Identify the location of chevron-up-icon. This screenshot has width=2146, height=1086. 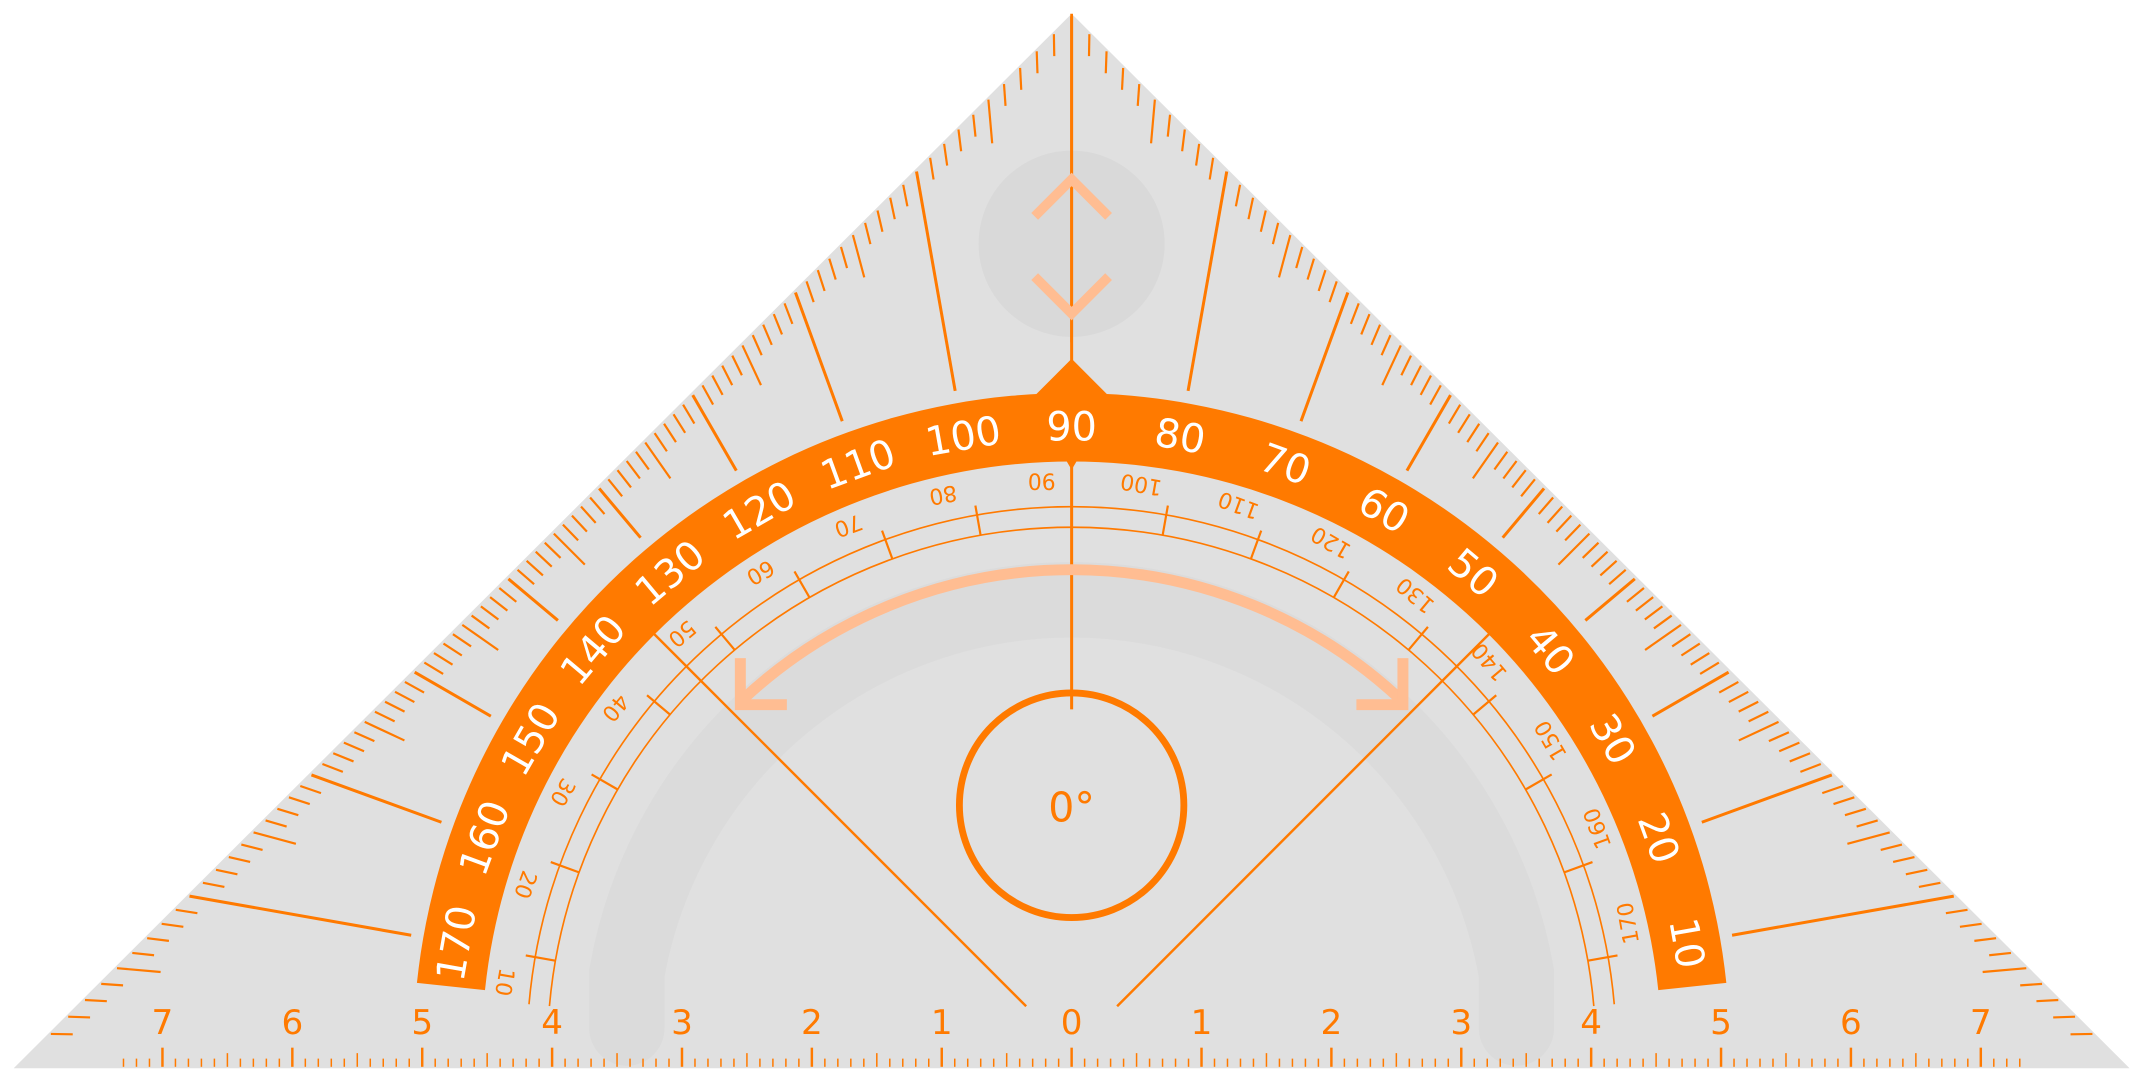
(1071, 196).